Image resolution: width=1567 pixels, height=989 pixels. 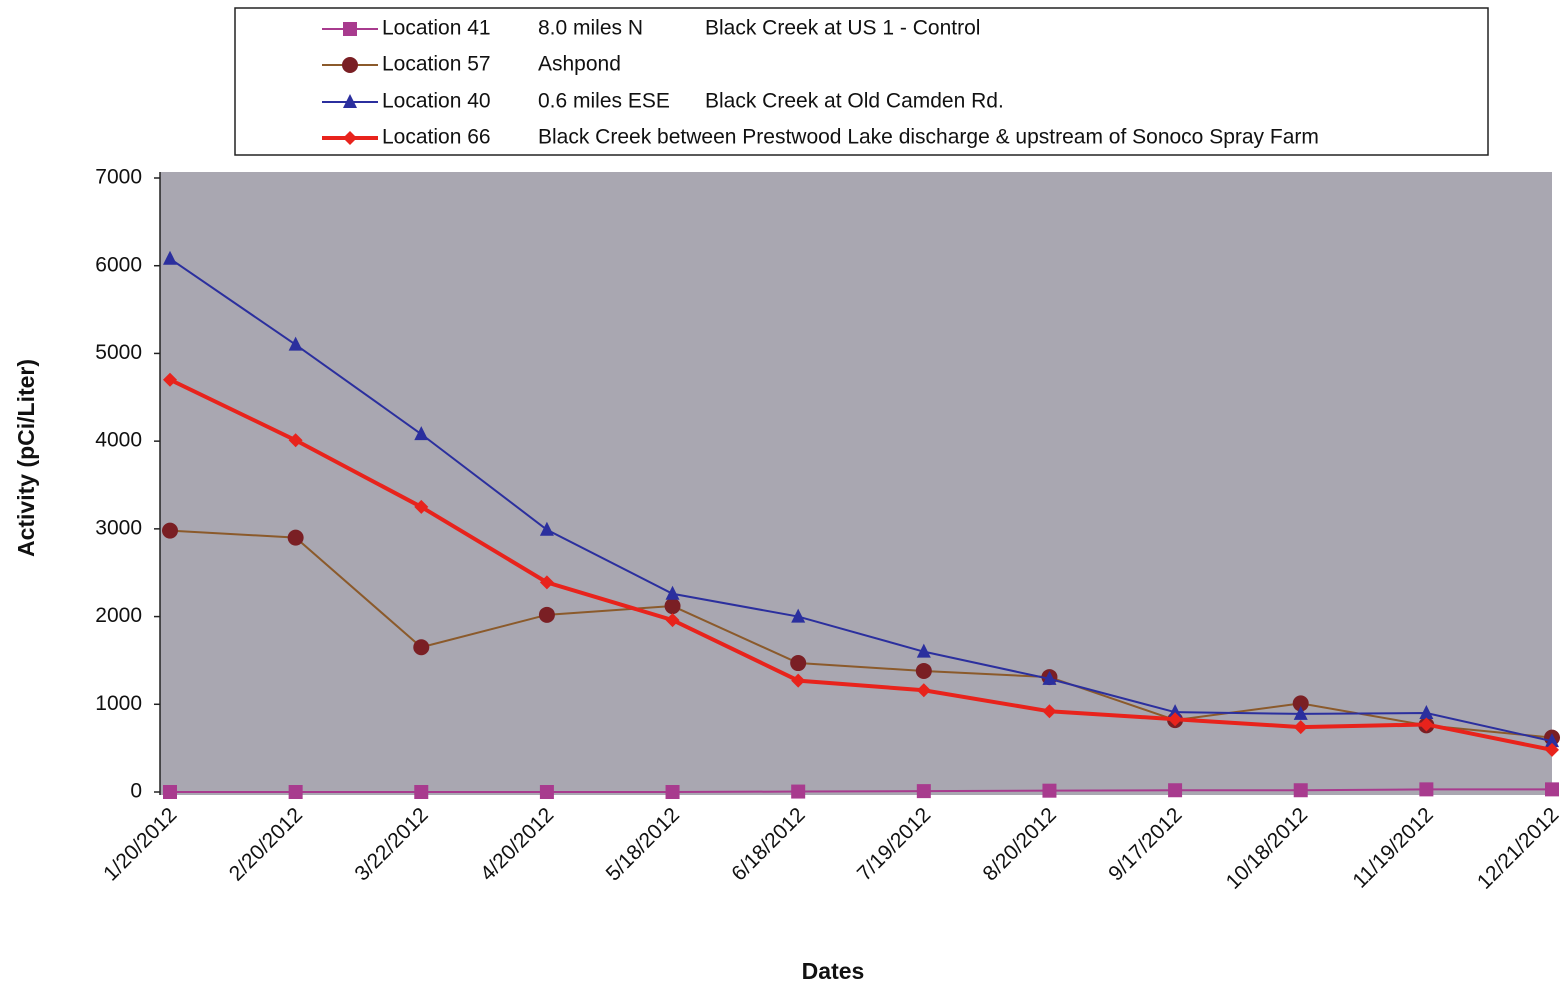 What do you see at coordinates (436, 28) in the screenshot?
I see `legend-label: Location 41` at bounding box center [436, 28].